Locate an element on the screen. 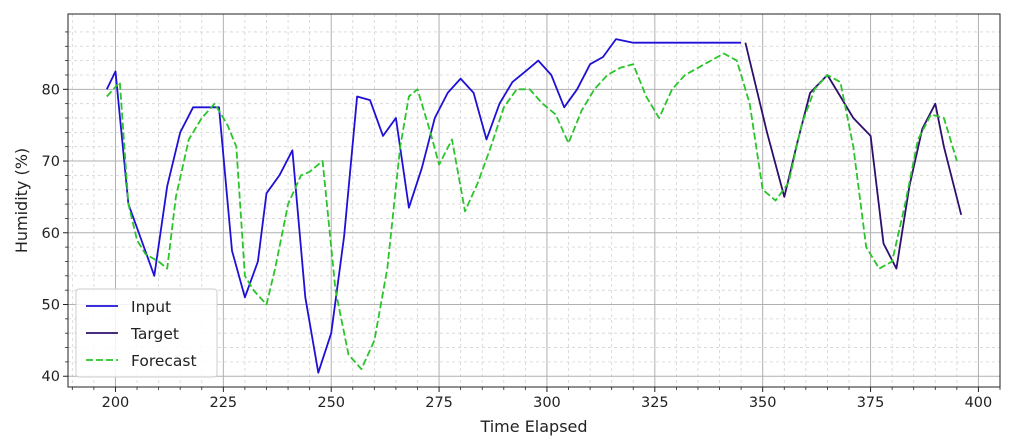 The height and width of the screenshot is (439, 1014). y-tick-label: 40 is located at coordinates (51, 377).